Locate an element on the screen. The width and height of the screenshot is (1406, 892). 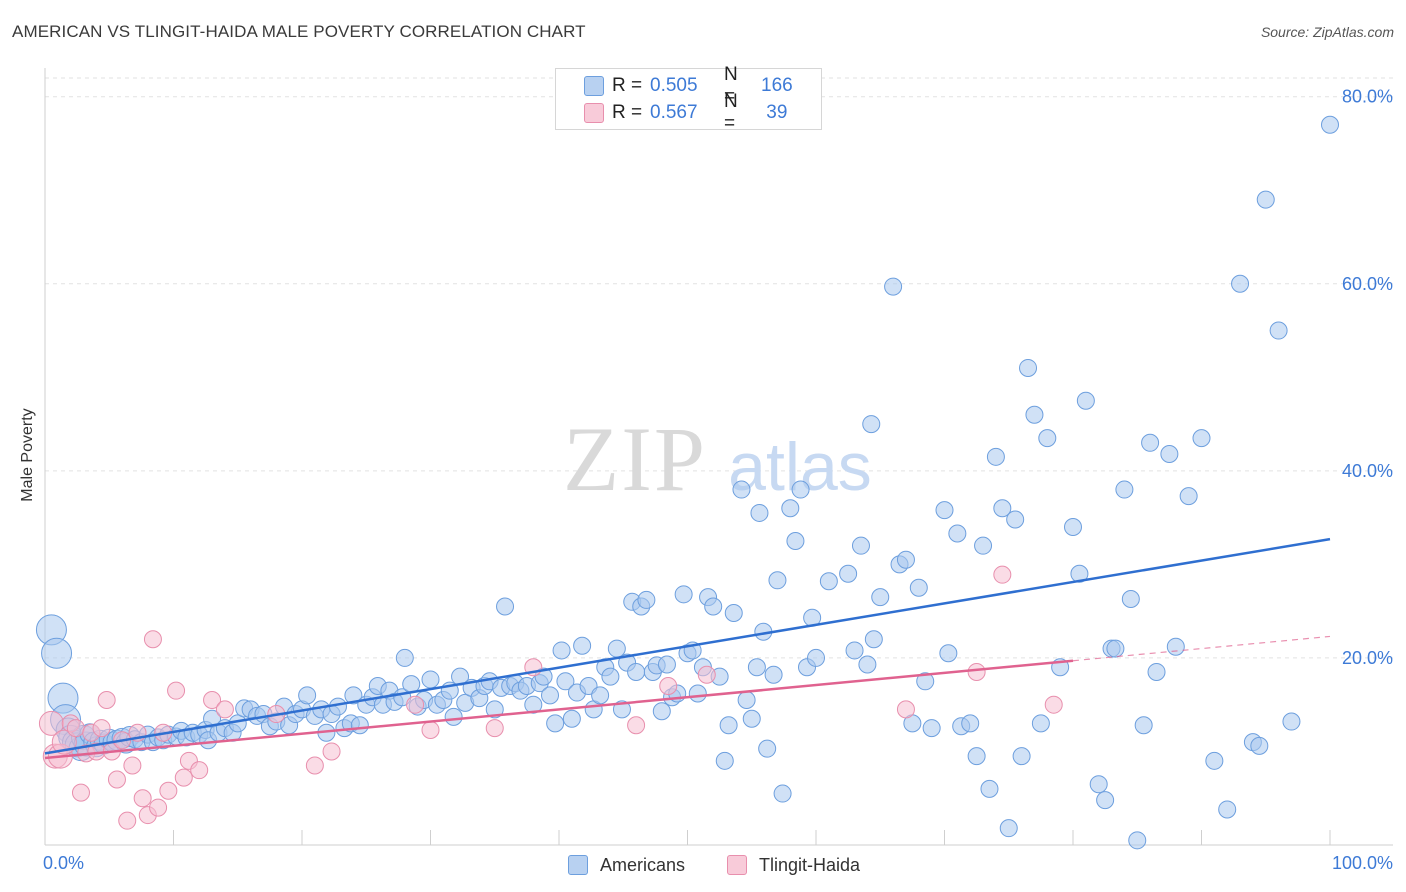
y-tick-label: 60.0% is located at coordinates (1367, 284).